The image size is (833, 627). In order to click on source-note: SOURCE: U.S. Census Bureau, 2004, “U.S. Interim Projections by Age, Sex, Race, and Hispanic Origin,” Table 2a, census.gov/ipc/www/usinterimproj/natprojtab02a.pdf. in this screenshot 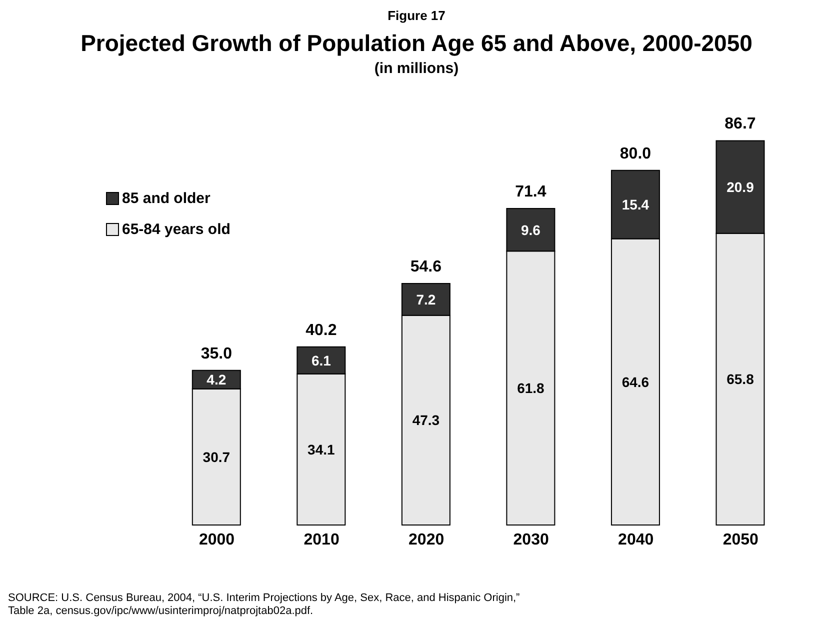, I will do `click(264, 605)`.